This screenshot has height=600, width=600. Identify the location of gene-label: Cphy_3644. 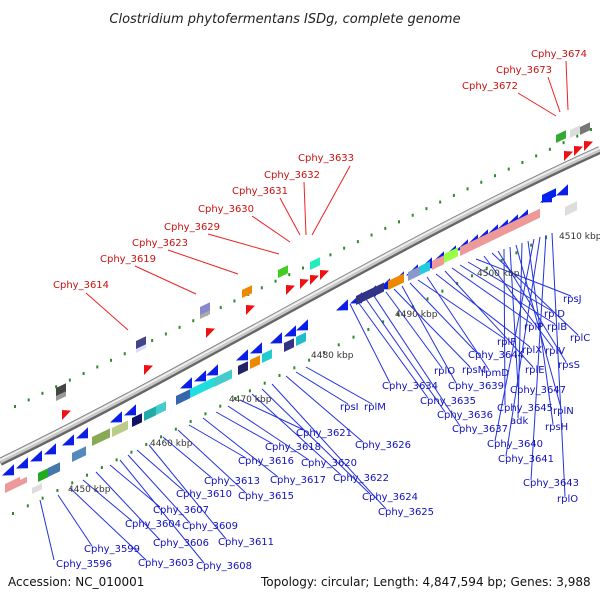
(496, 355).